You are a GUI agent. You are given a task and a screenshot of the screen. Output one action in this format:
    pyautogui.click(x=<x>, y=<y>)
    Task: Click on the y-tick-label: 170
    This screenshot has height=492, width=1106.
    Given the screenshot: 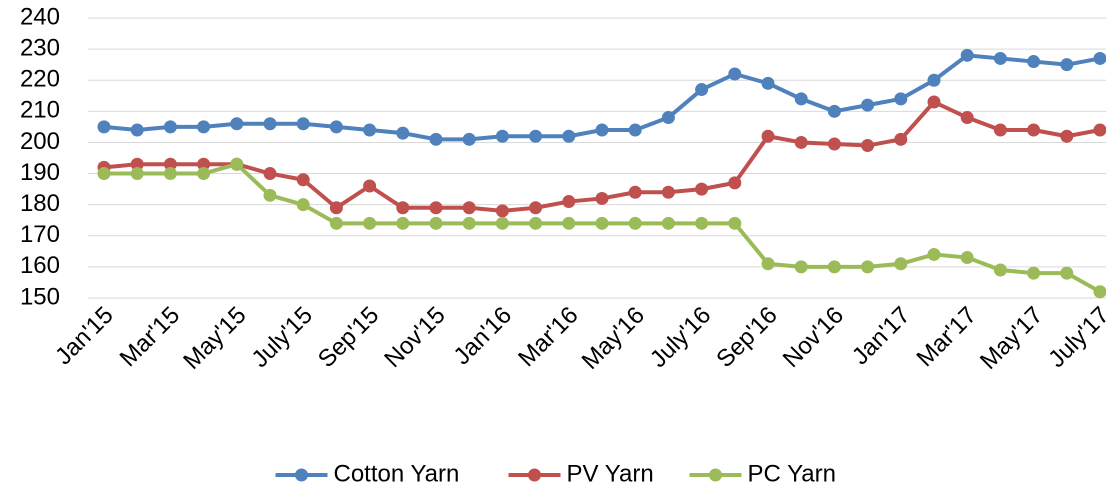 What is the action you would take?
    pyautogui.click(x=40, y=234)
    